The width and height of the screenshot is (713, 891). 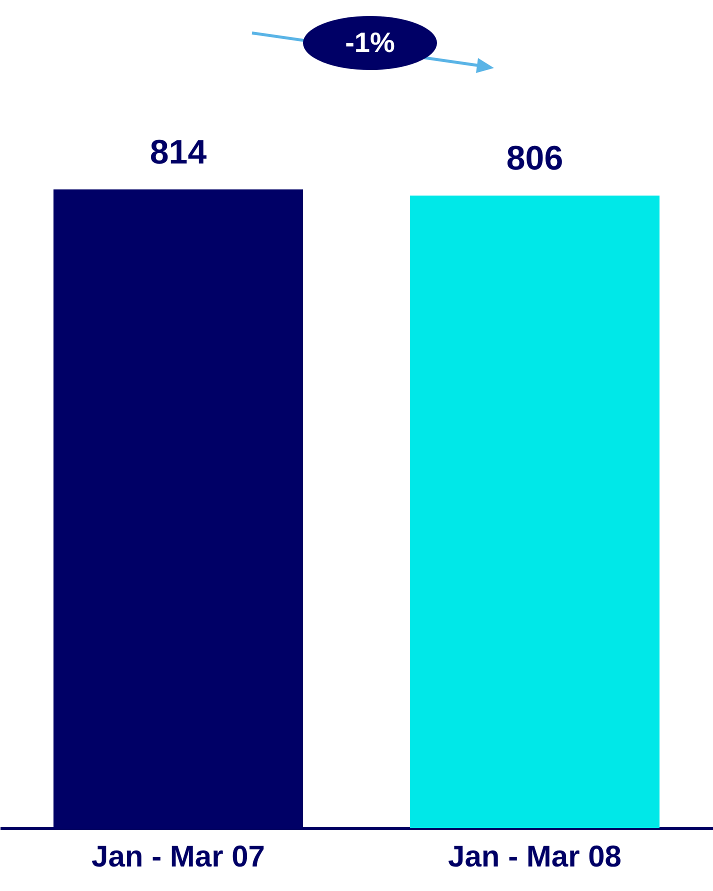 I want to click on x-tick-label: Jan - Mar 07, so click(x=178, y=857).